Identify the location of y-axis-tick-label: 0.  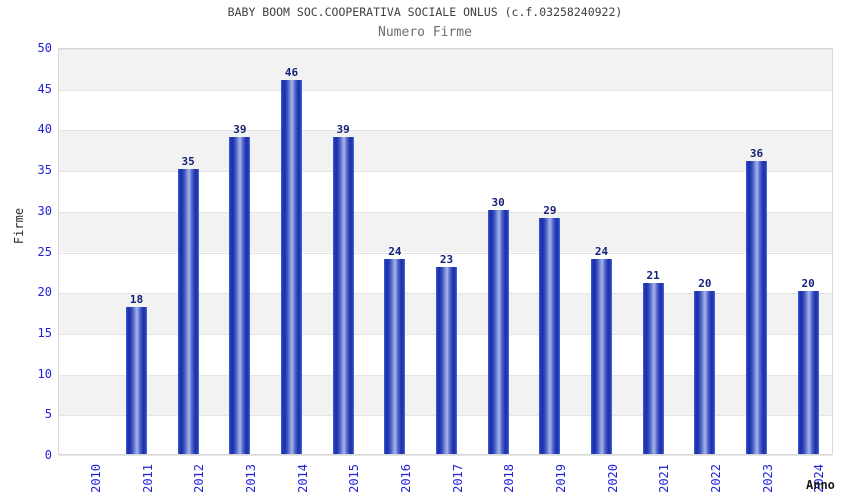
(48, 455).